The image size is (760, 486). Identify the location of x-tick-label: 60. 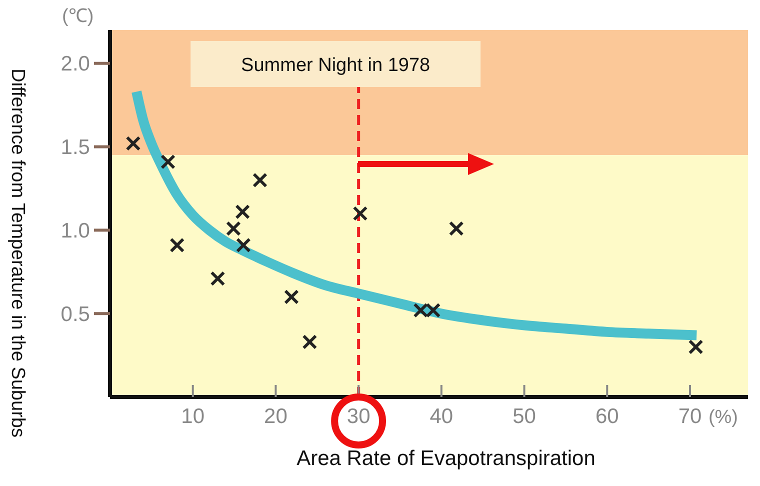
(607, 416).